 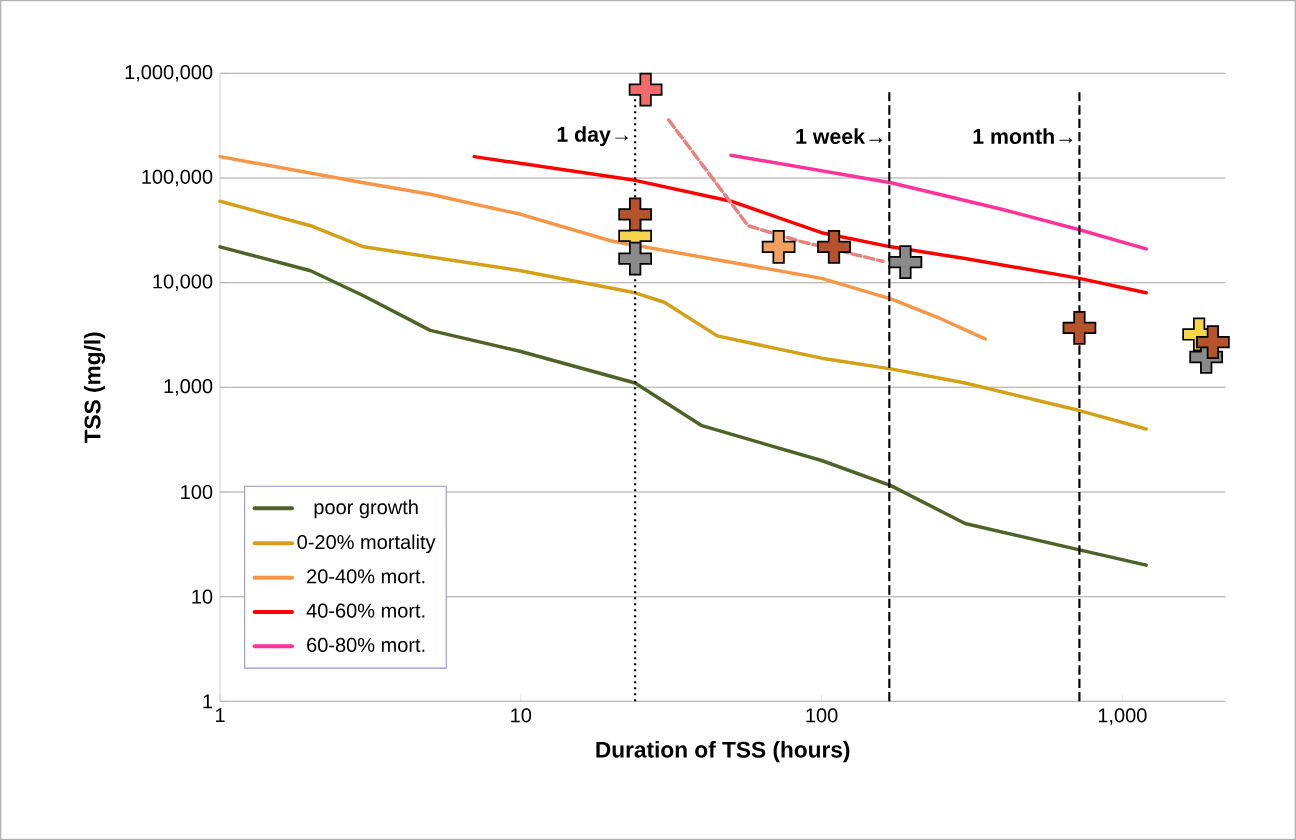 I want to click on x-tick-label: 10, so click(x=521, y=715).